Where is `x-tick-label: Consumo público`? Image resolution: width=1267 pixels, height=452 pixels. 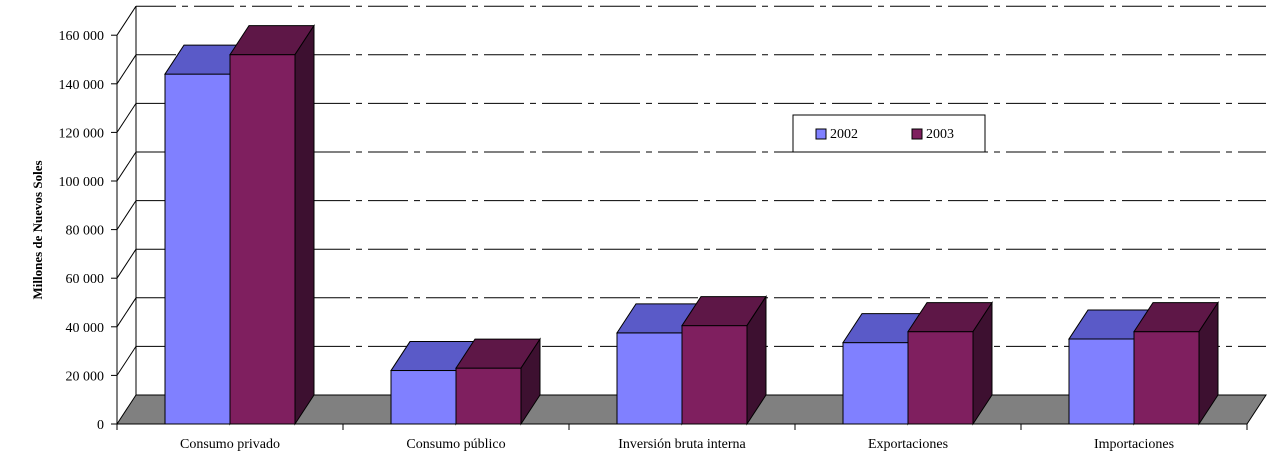 x-tick-label: Consumo público is located at coordinates (455, 444).